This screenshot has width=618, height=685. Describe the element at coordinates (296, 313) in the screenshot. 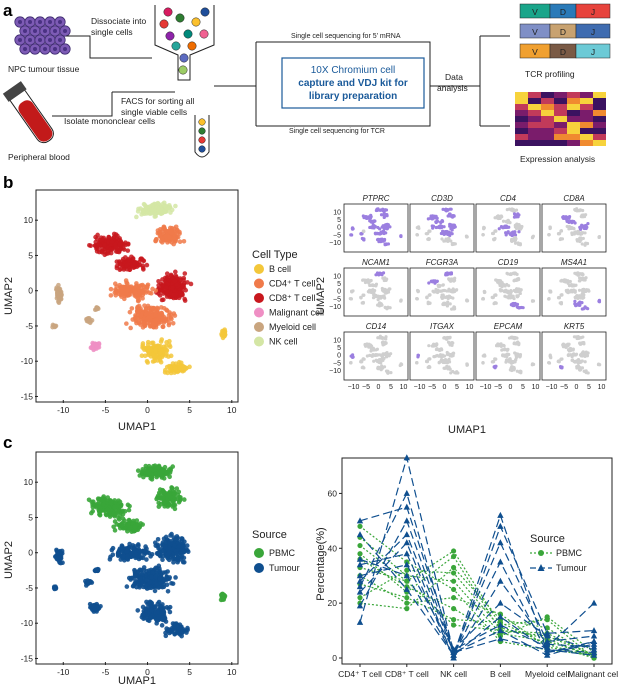

I see `celltype-legend-label: Malignant cell` at that location.